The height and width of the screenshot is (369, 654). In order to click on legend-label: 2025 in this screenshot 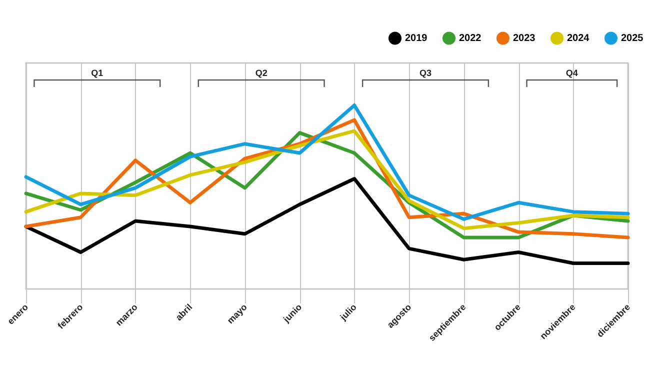, I will do `click(632, 38)`.